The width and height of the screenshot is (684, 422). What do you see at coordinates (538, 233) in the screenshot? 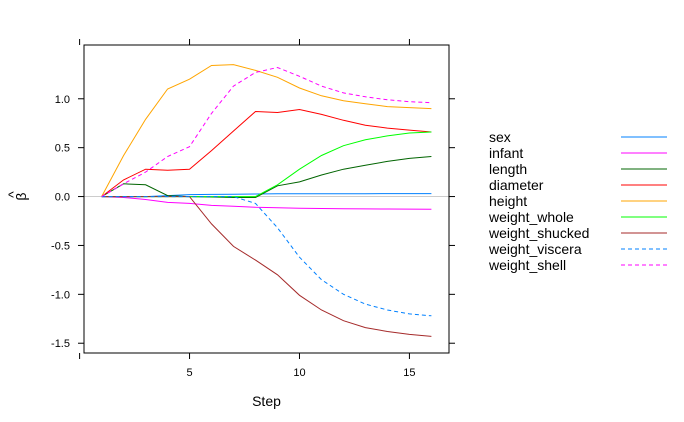
I see `legend-label-weight-shucked: weight_shucked` at bounding box center [538, 233].